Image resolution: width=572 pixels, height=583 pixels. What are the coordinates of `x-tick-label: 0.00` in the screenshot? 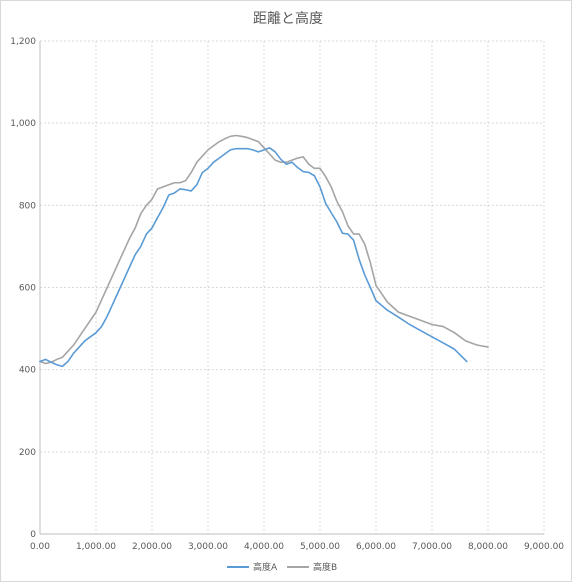 It's located at (40, 547).